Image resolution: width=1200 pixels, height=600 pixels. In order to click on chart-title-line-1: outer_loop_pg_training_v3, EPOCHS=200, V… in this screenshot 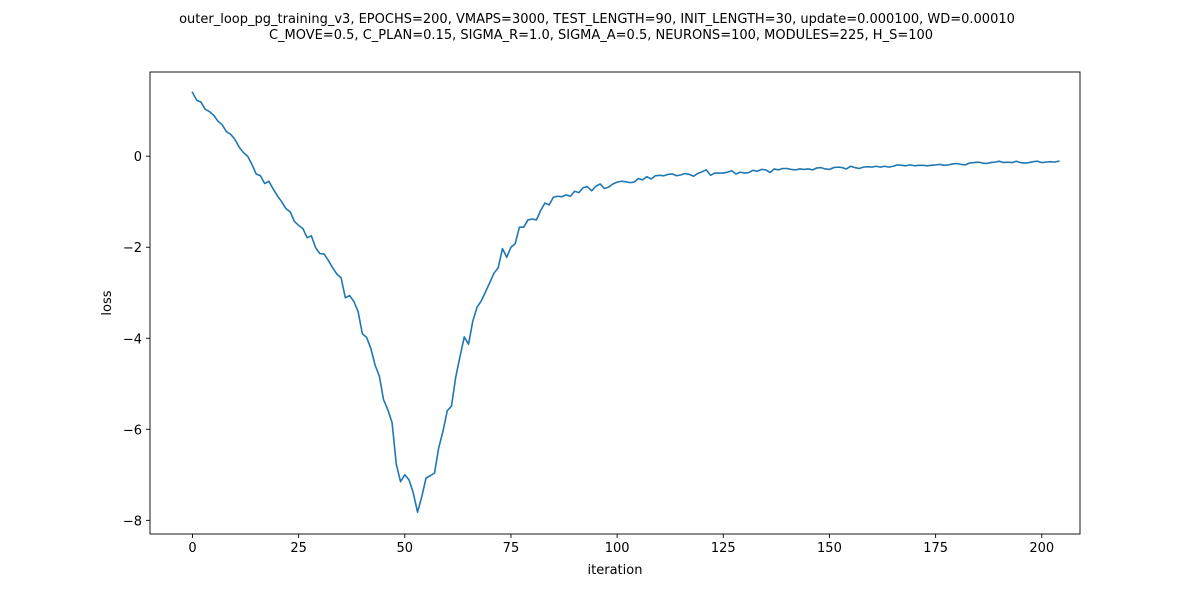, I will do `click(597, 19)`.